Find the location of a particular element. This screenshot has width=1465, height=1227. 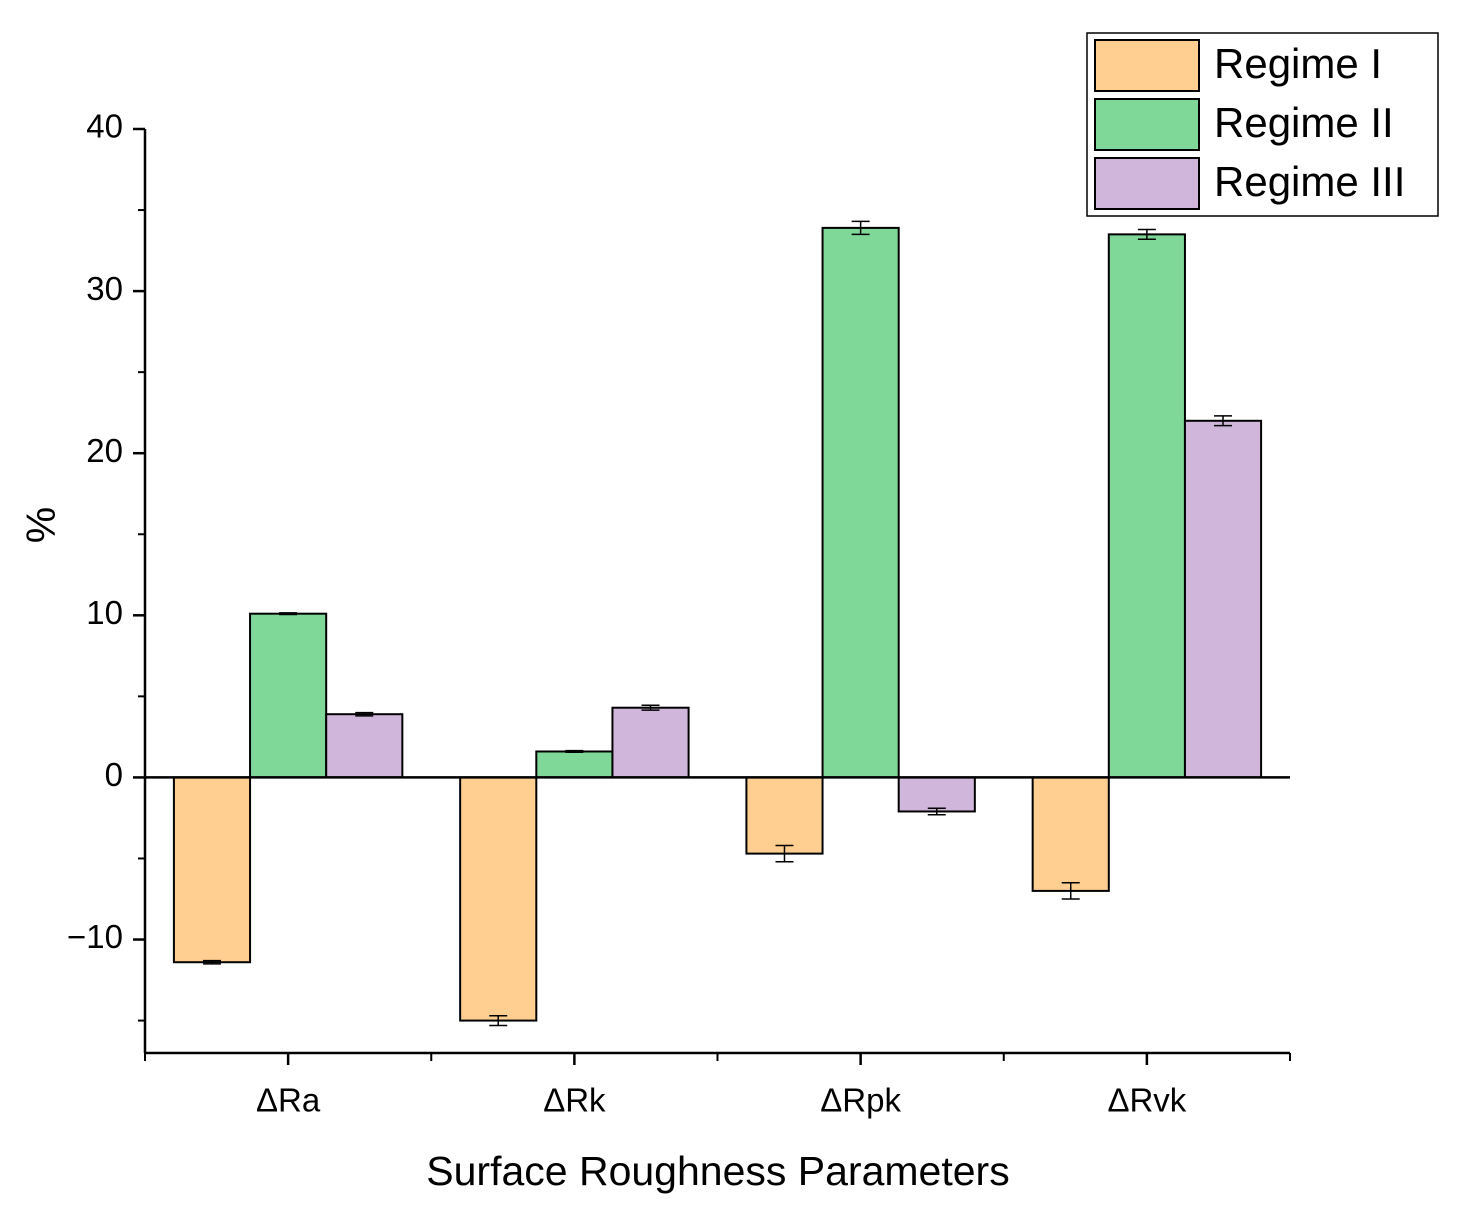

y-axis-title: % is located at coordinates (41, 525).